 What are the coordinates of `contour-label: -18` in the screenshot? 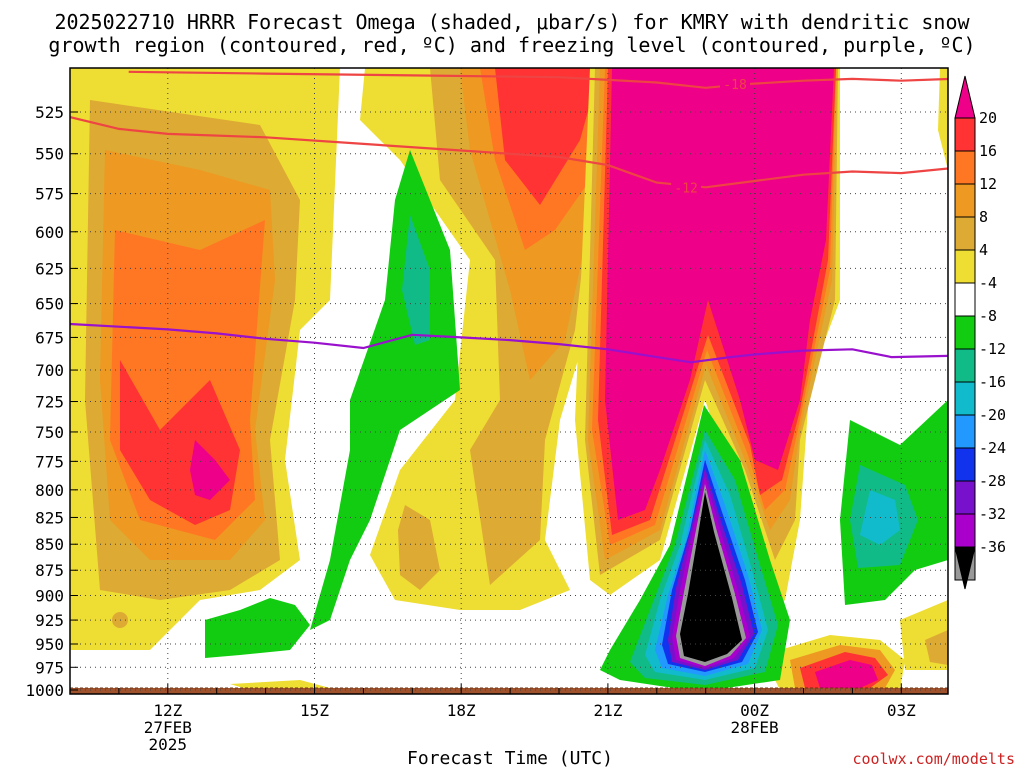 It's located at (734, 85).